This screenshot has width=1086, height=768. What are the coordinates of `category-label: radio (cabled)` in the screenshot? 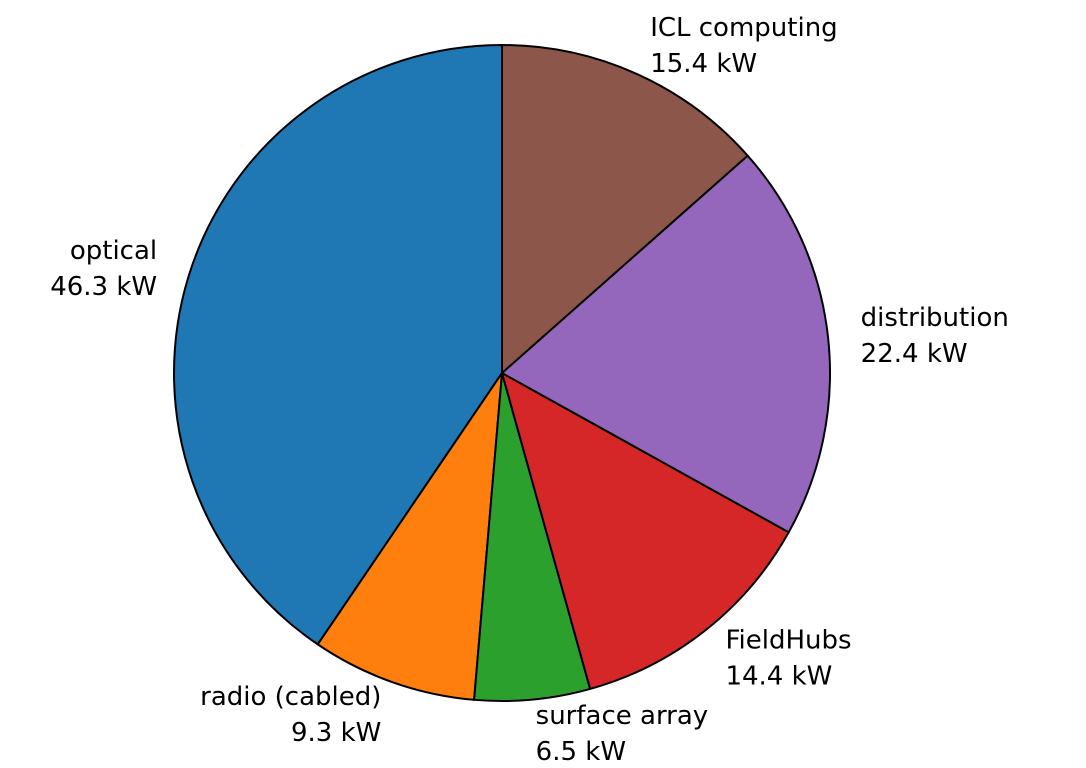 It's located at (290, 697).